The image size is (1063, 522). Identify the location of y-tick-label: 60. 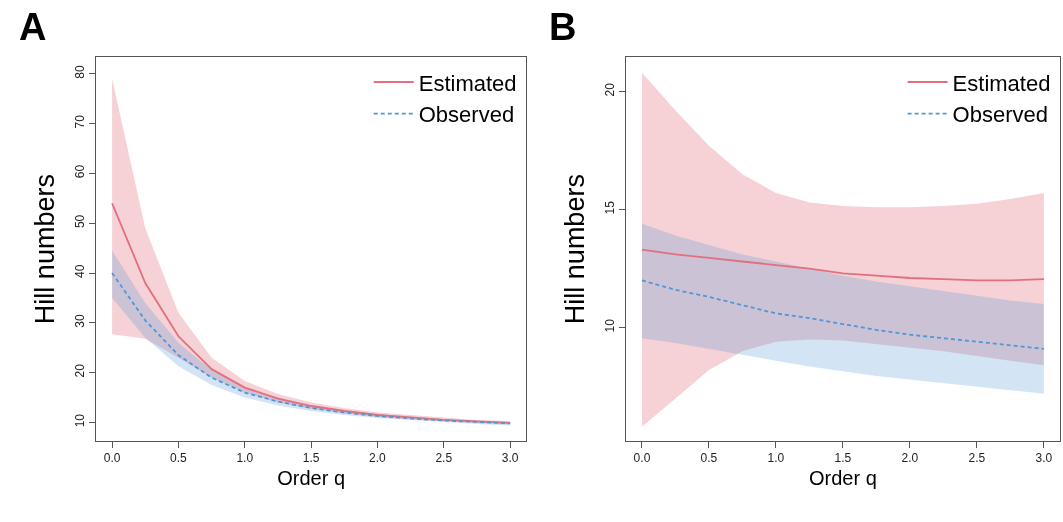
(80, 171).